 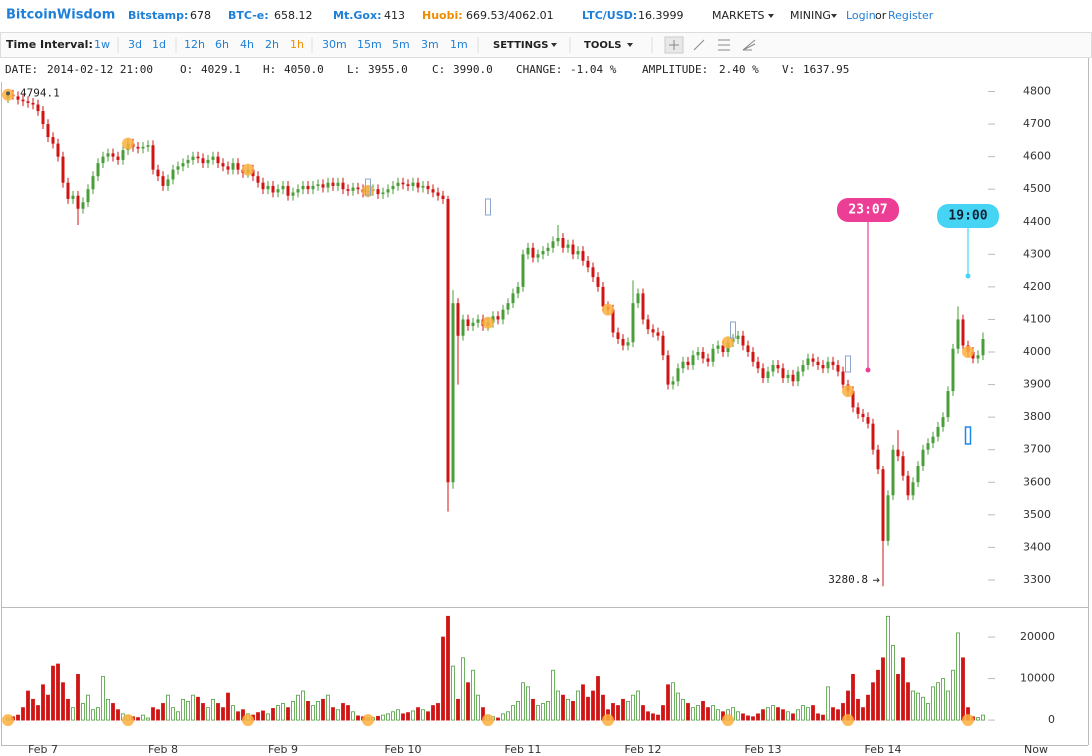 I want to click on interval-button: 3m, so click(x=430, y=44).